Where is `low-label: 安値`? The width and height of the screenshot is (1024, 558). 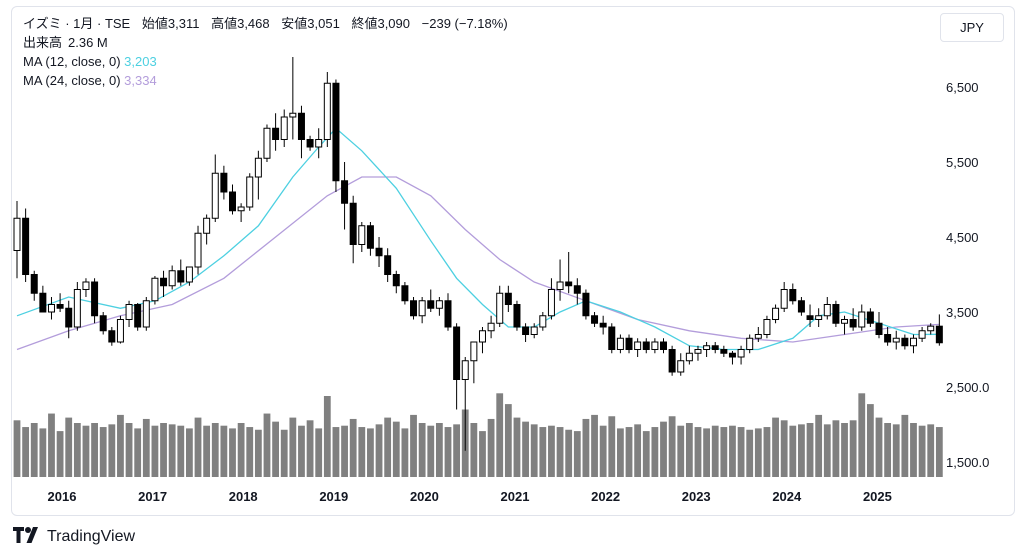 low-label: 安値 is located at coordinates (294, 23).